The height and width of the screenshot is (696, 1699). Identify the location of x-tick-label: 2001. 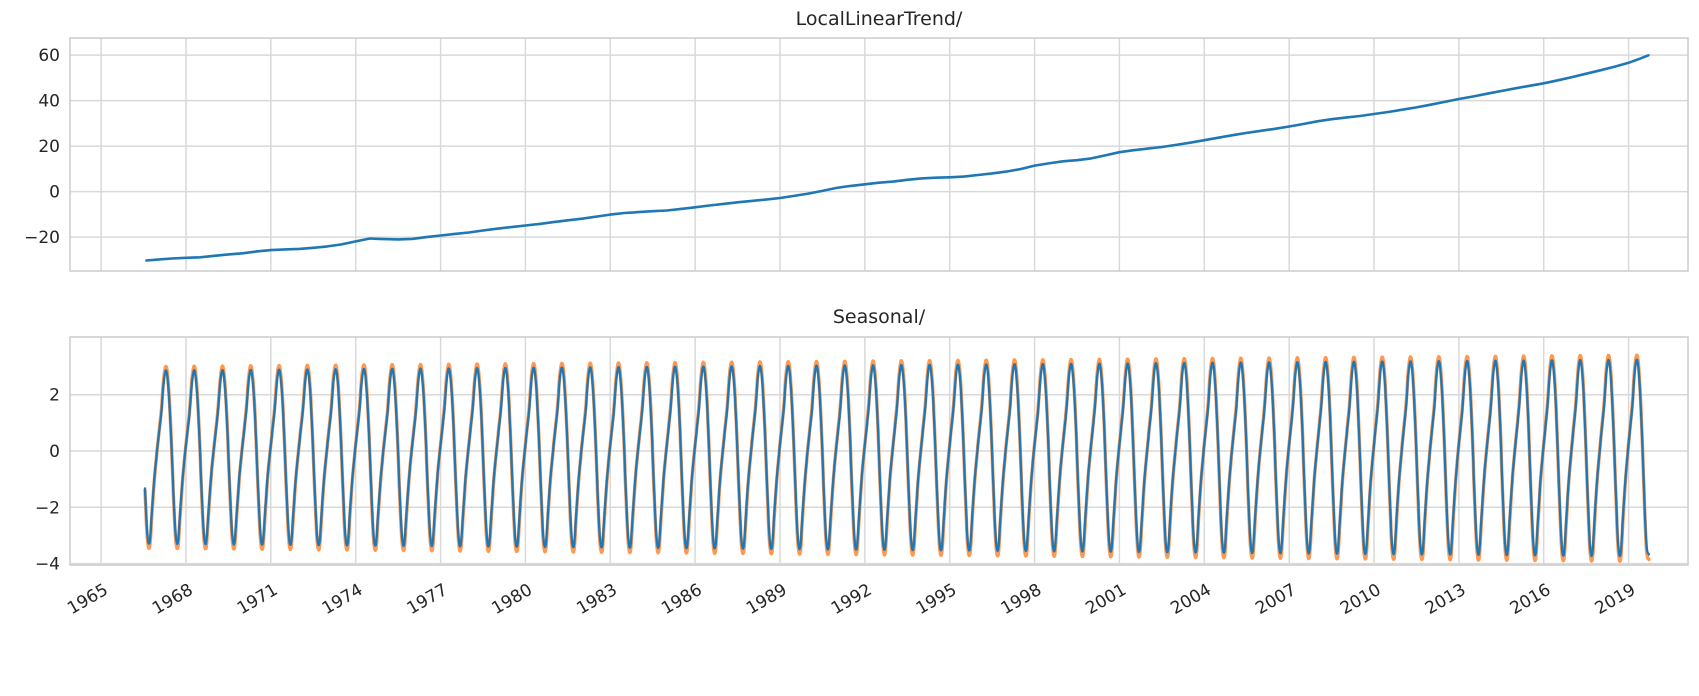
(1105, 599).